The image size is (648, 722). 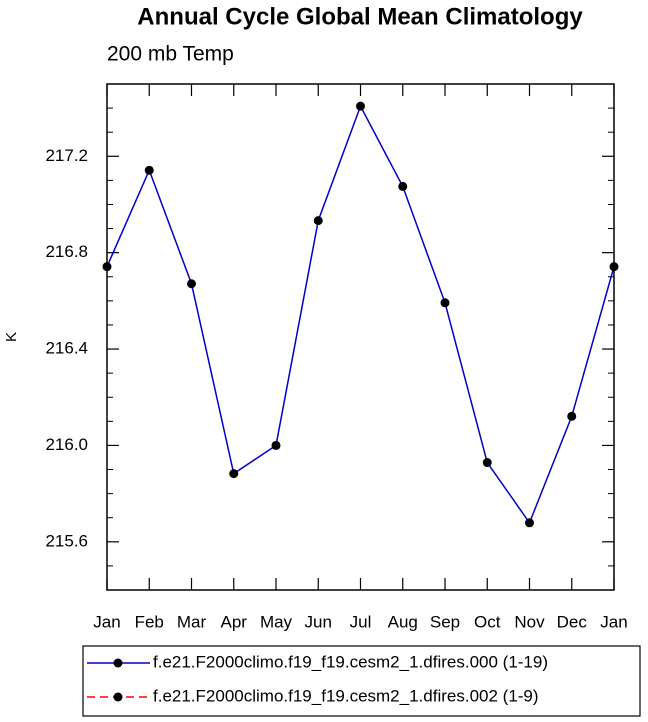 What do you see at coordinates (66, 444) in the screenshot?
I see `y-tick-label: 216.0` at bounding box center [66, 444].